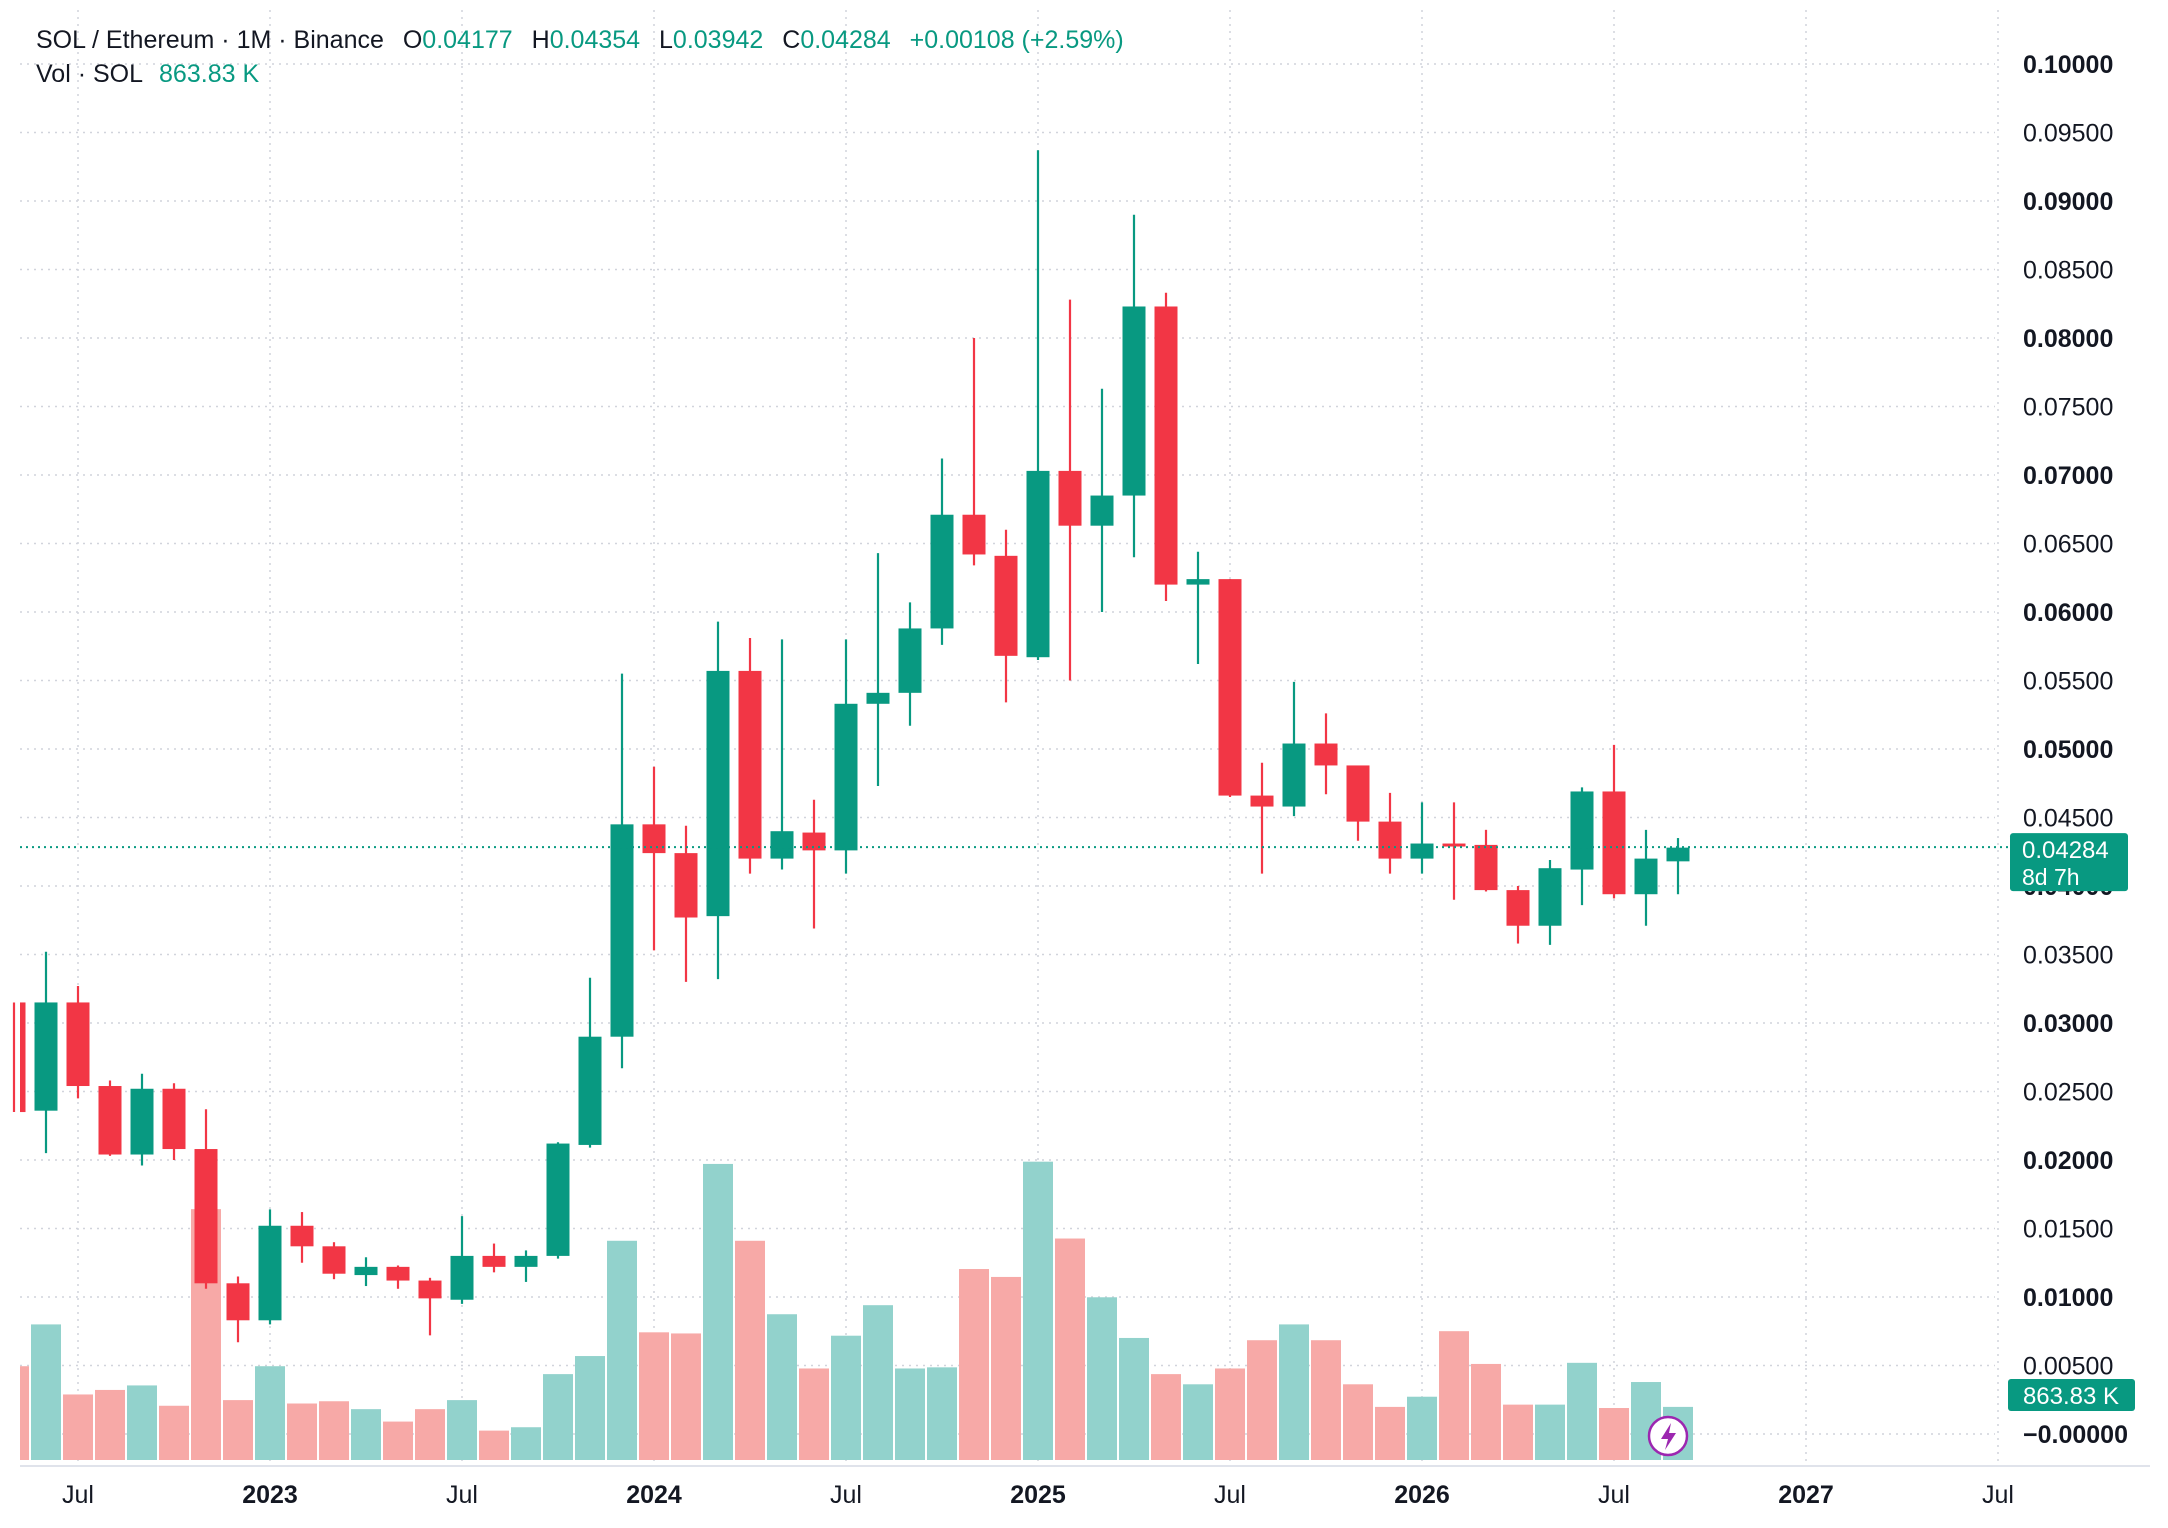  Describe the element at coordinates (147, 74) in the screenshot. I see `volume-legend: Vol · SOL 863.83 K` at that location.